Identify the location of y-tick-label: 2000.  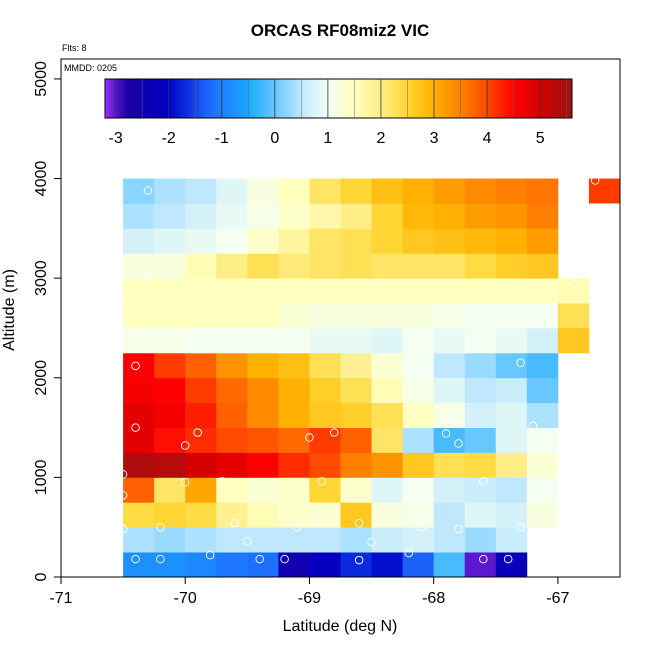
(41, 378).